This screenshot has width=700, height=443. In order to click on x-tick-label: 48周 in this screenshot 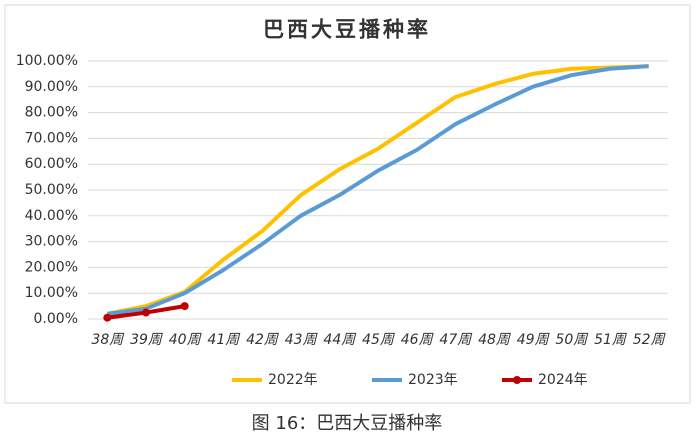, I will do `click(495, 340)`.